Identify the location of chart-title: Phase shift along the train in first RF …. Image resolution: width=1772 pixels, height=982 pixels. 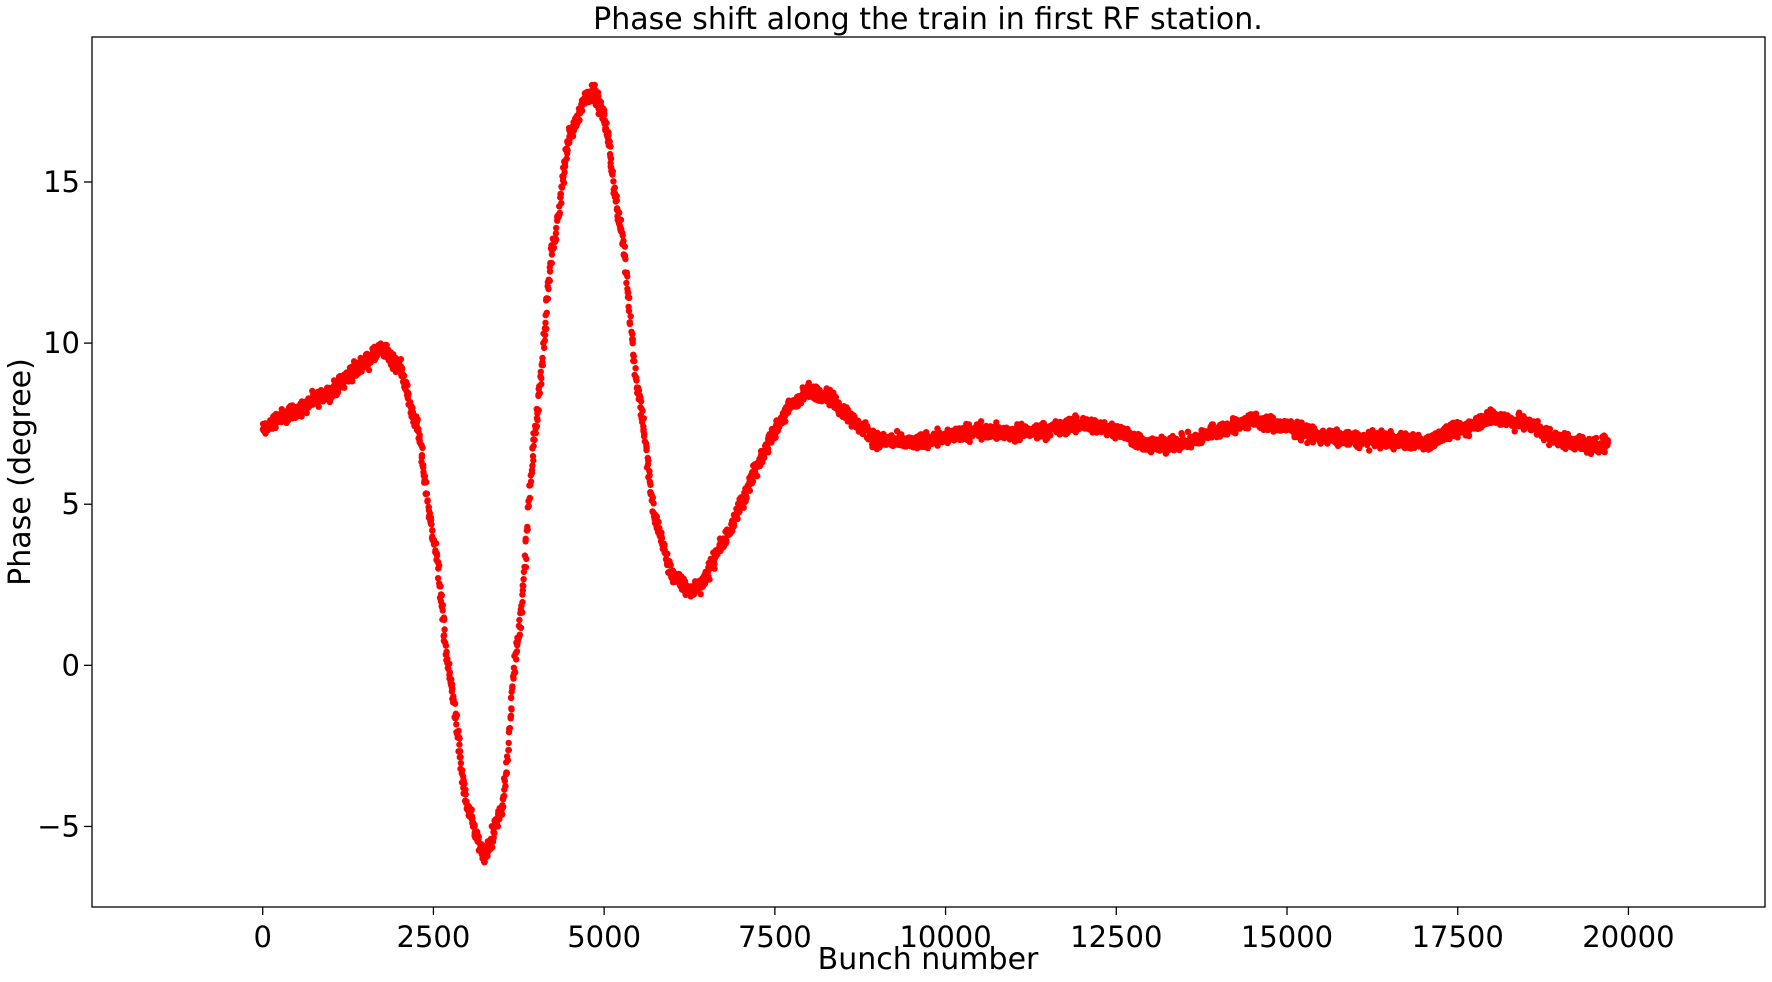
(928, 19).